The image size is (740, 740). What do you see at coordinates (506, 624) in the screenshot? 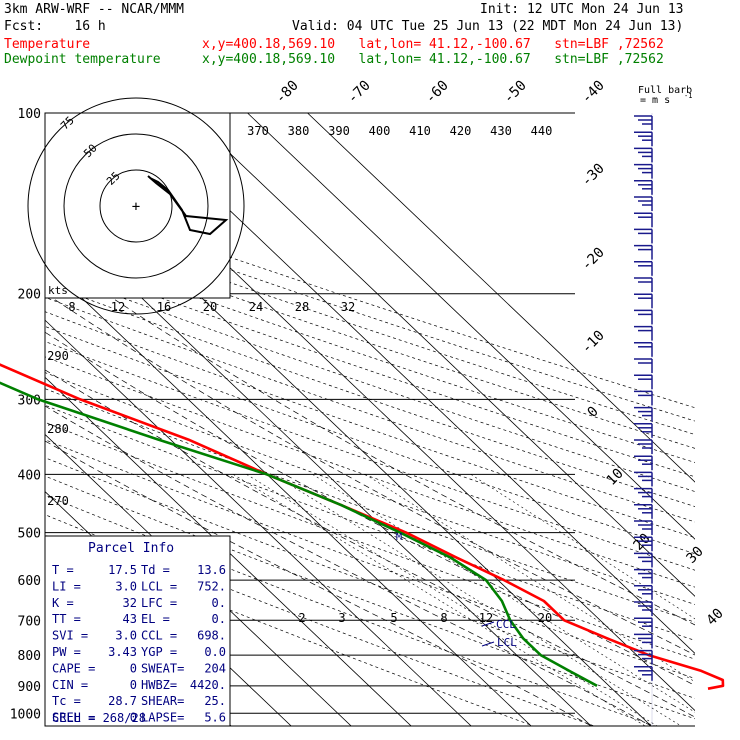
I see `ccl-label: CCL` at bounding box center [506, 624].